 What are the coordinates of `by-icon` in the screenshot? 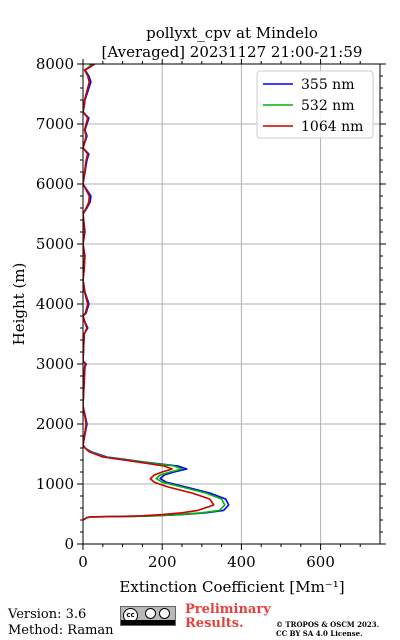 It's located at (150, 613).